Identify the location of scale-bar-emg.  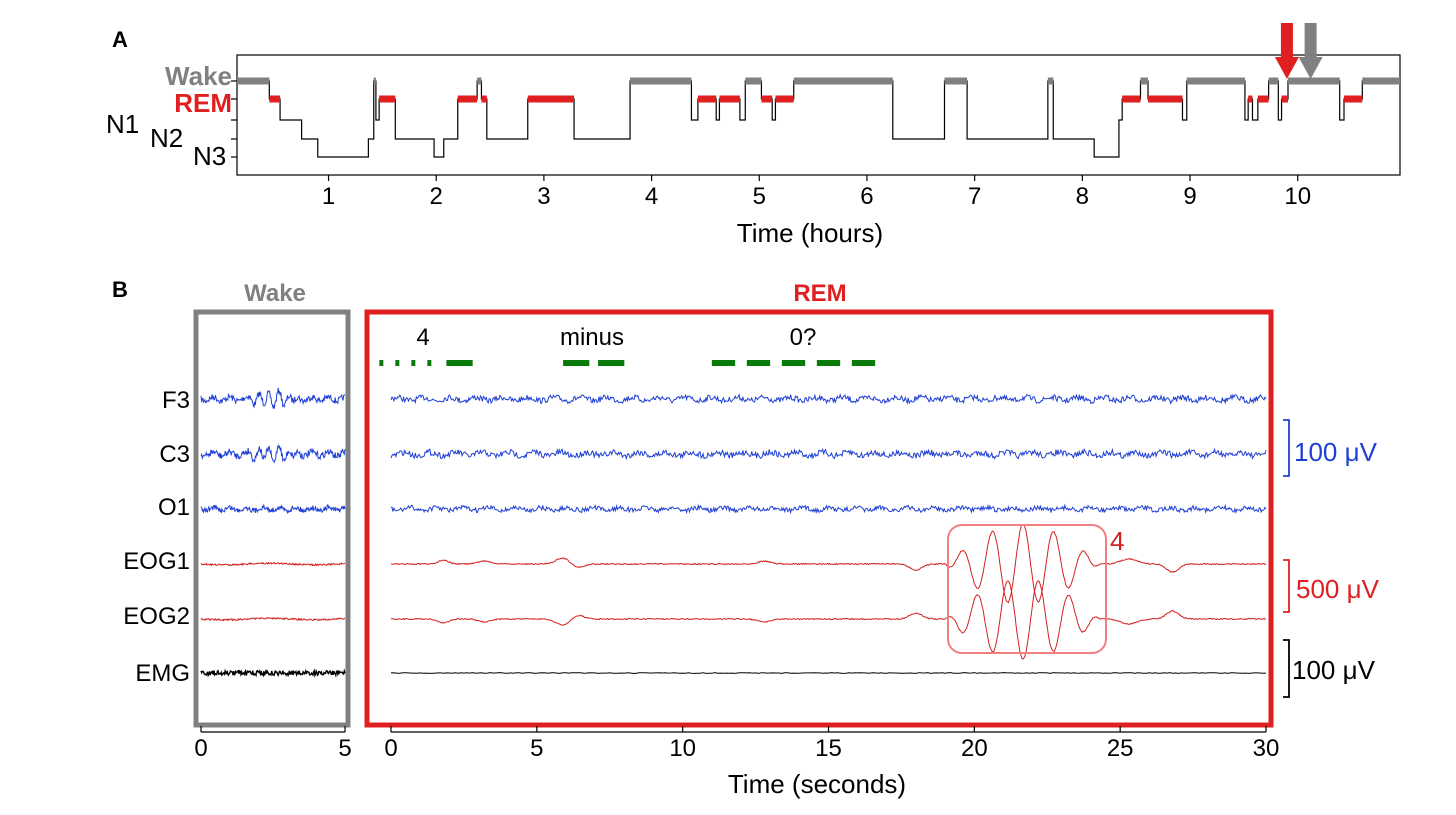
(1286, 668).